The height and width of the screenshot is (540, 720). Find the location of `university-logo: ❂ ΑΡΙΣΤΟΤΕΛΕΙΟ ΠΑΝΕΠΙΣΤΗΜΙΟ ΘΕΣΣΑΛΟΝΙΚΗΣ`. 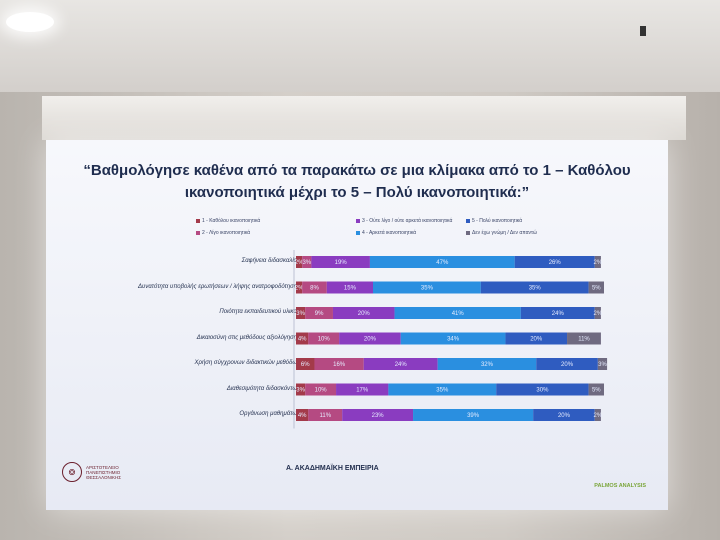

university-logo: ❂ ΑΡΙΣΤΟΤΕΛΕΙΟ ΠΑΝΕΠΙΣΤΗΜΙΟ ΘΕΣΣΑΛΟΝΙΚΗΣ is located at coordinates (91, 472).